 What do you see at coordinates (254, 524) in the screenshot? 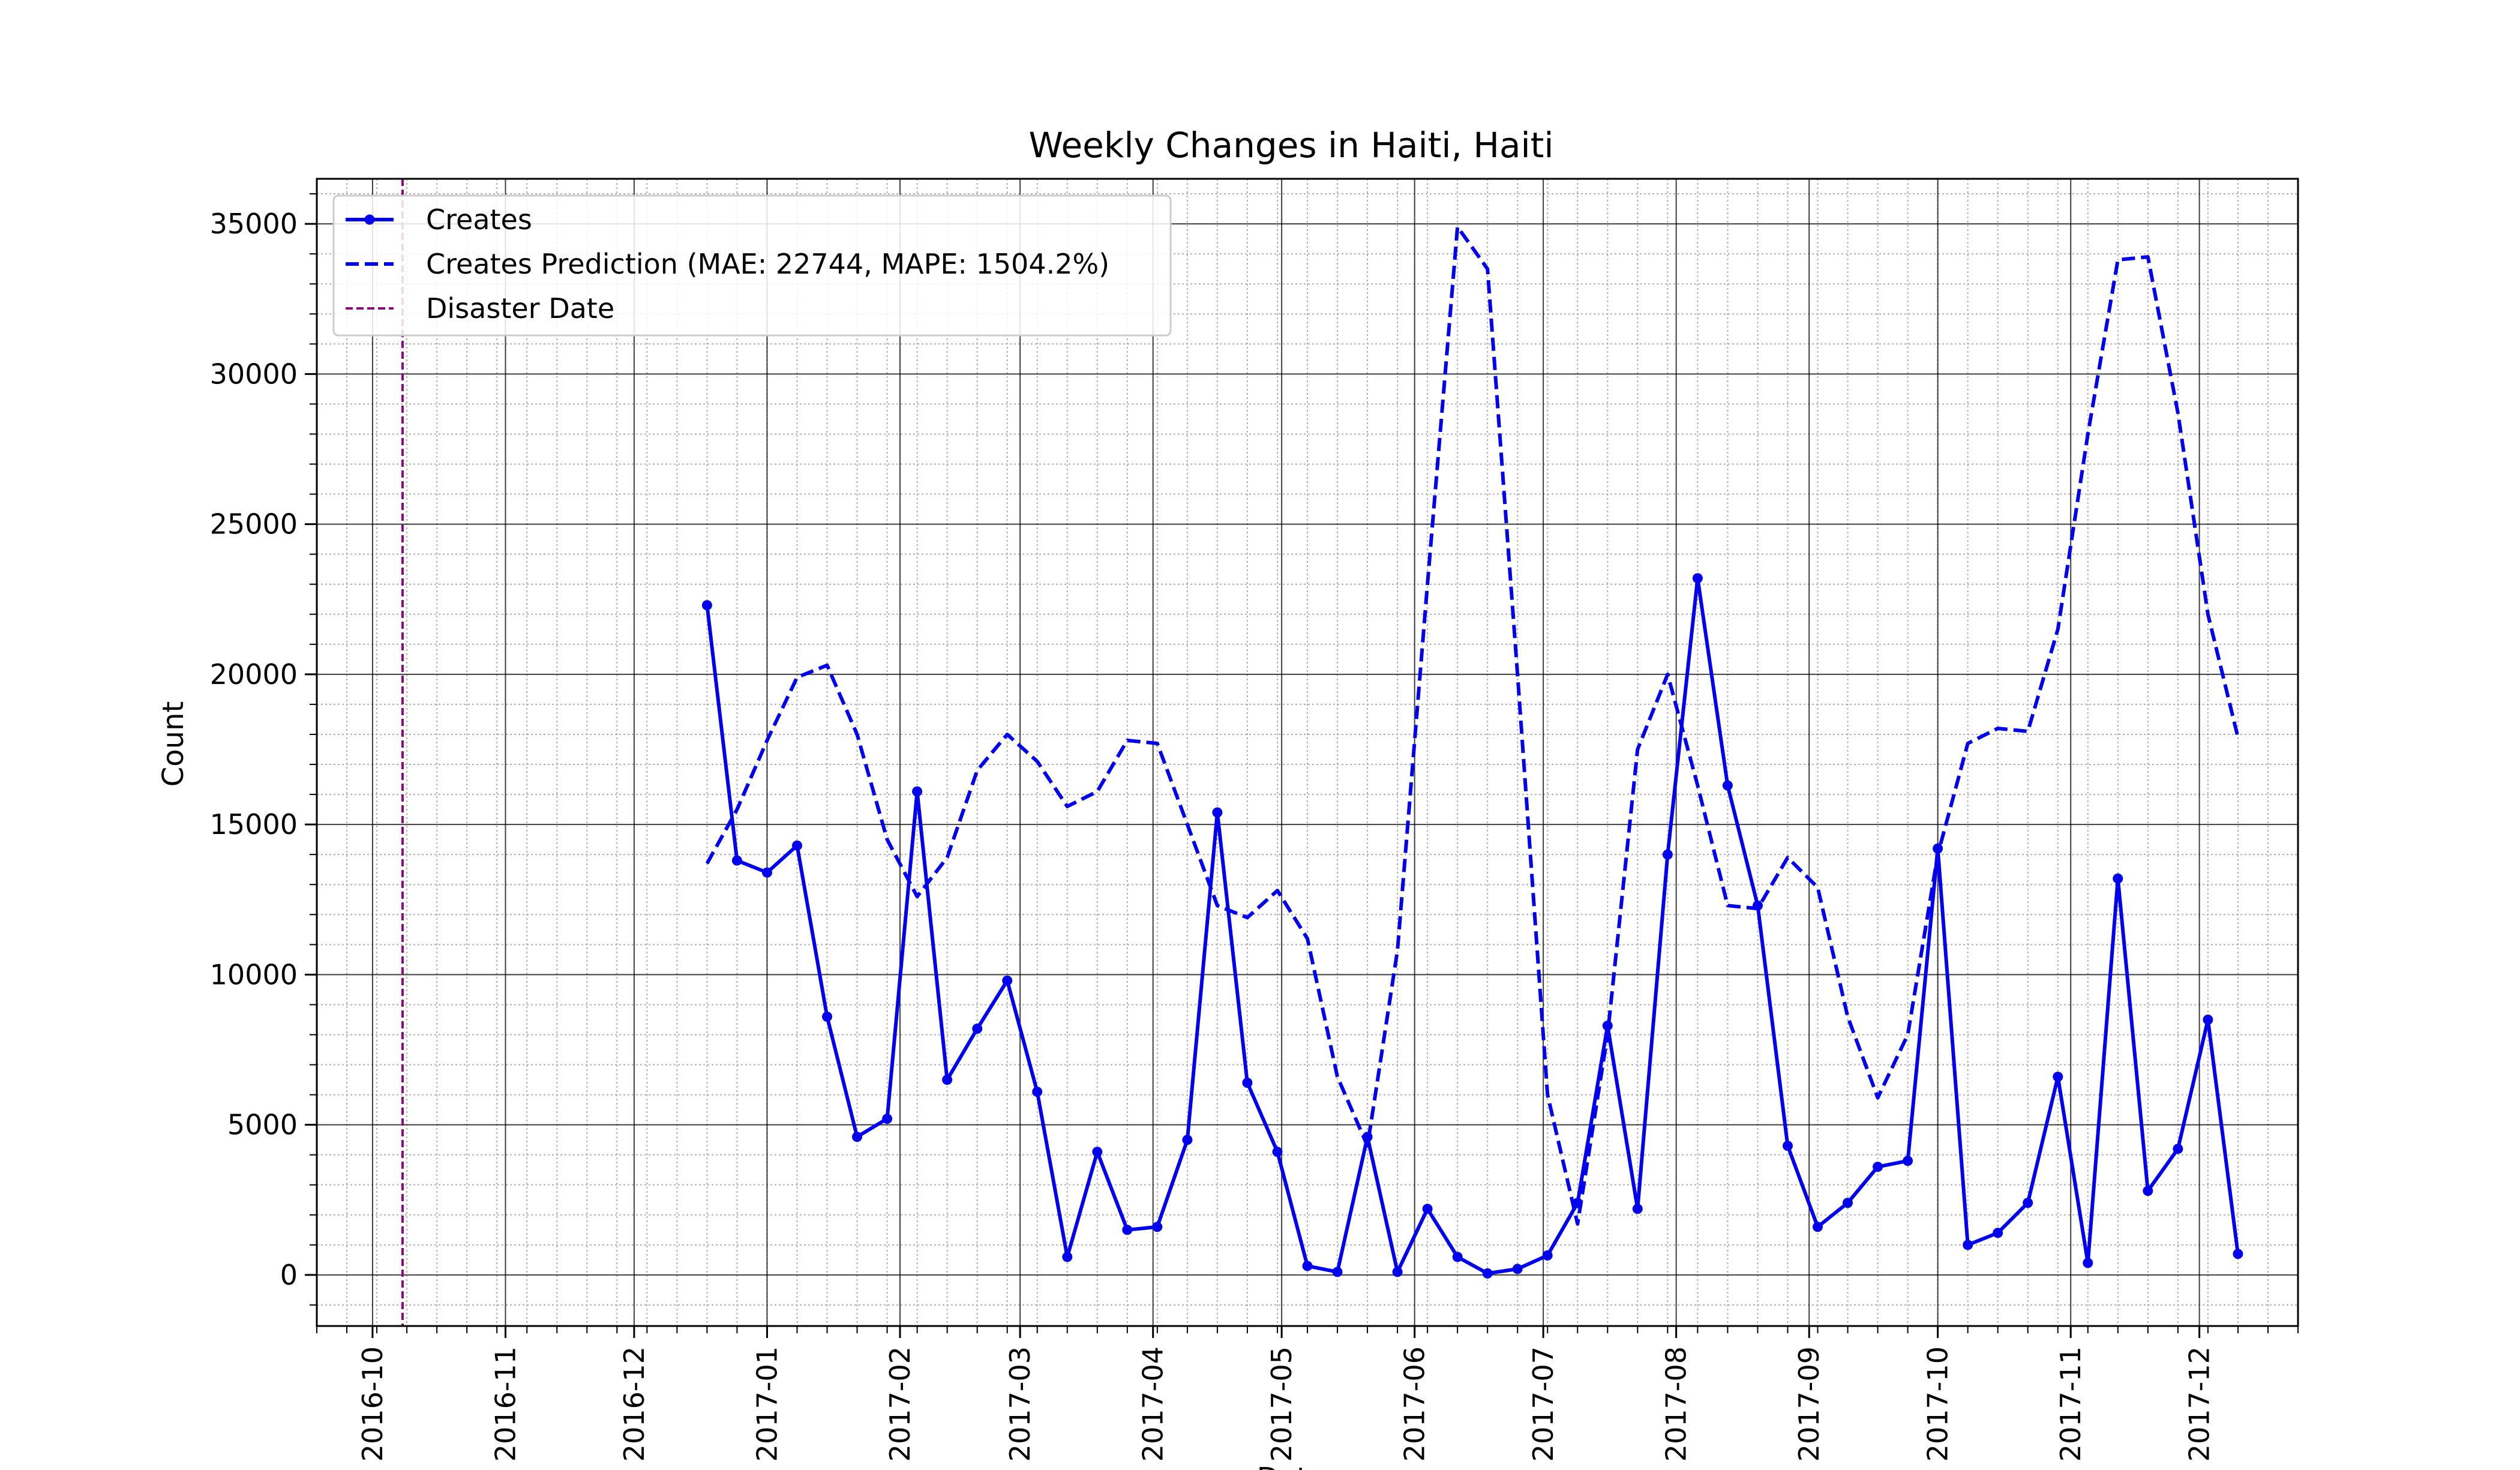
I see `y-tick-label: 25000` at bounding box center [254, 524].